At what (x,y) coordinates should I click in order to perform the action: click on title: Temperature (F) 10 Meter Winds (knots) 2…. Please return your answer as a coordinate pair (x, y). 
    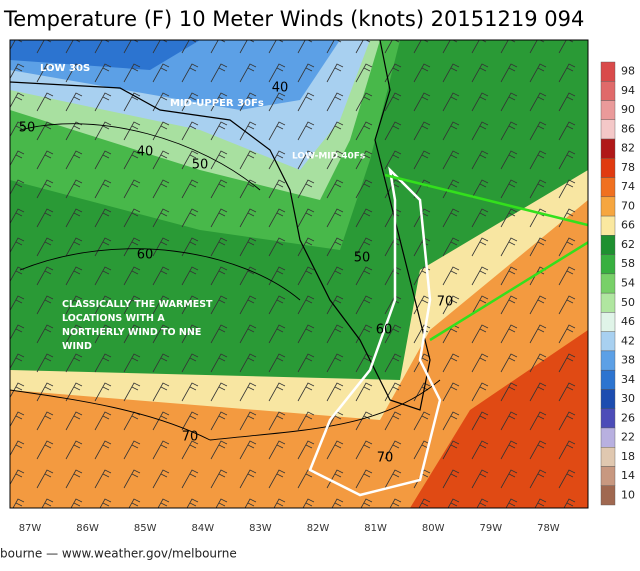
    Looking at the image, I should click on (293, 19).